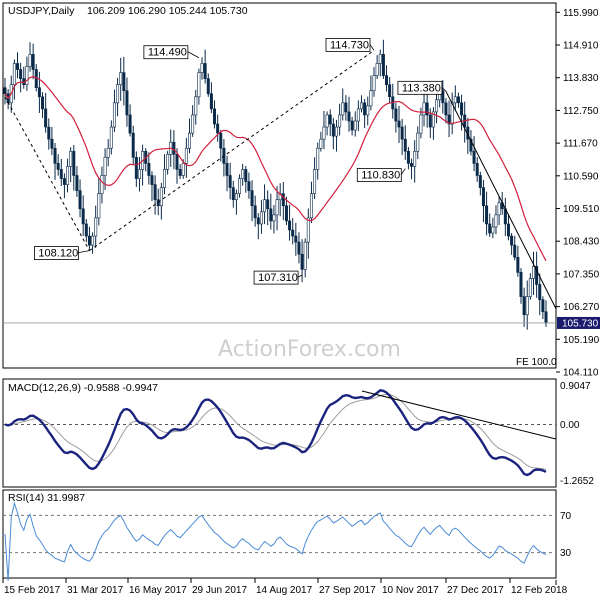  I want to click on x-tick-label: 10 Nov 2017, so click(410, 590).